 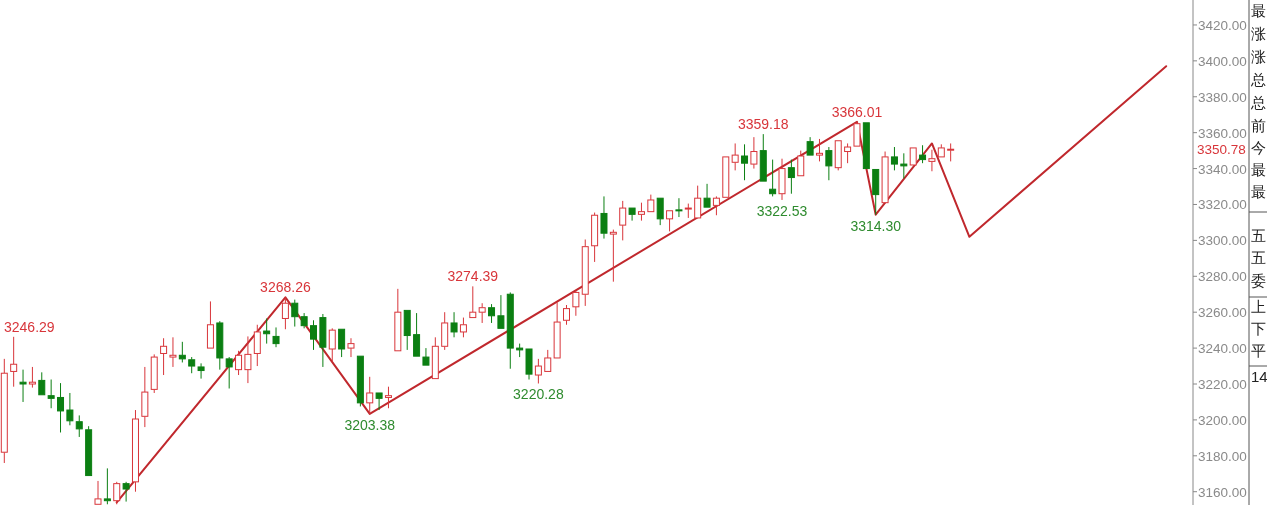 I want to click on y-tick-label: 3180.00, so click(x=1222, y=456).